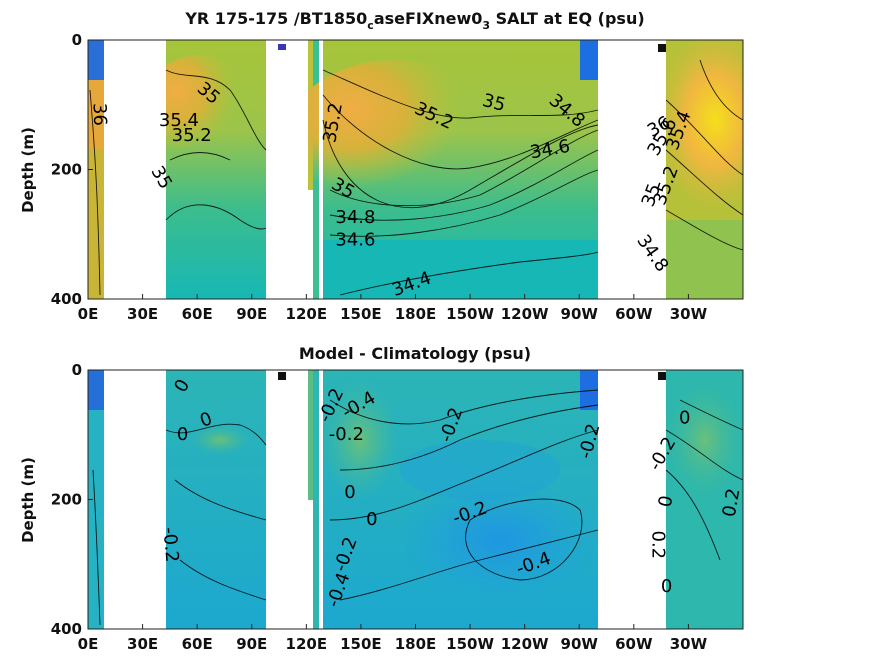  Describe the element at coordinates (393, 638) in the screenshot. I see `bottom-x-axis: 0E 30E 60E 90E 120E 150E 180E 150W 120W 90W 60W 30W` at that location.